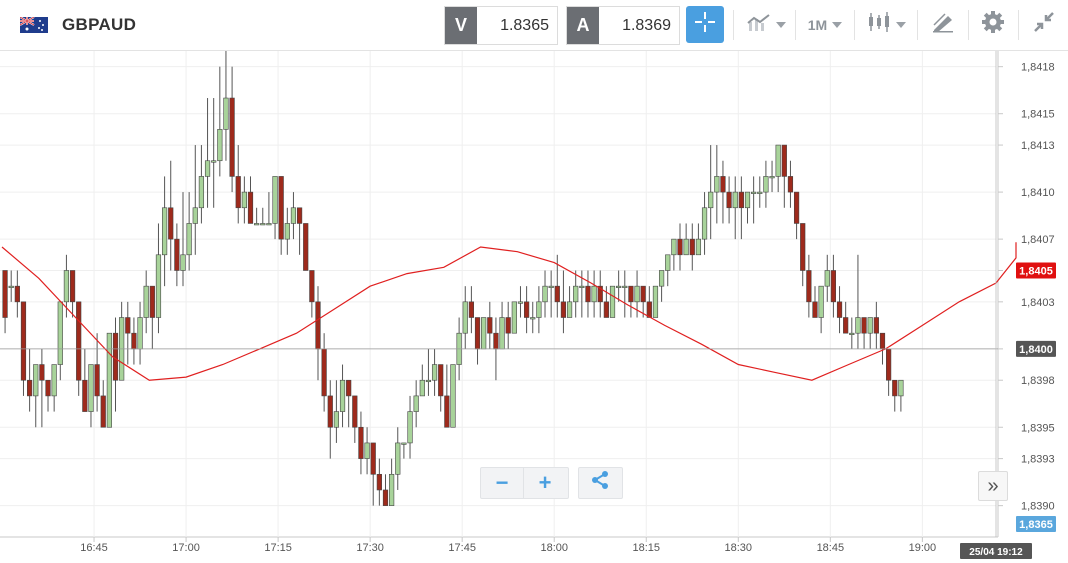 The image size is (1068, 563). What do you see at coordinates (461, 25) in the screenshot?
I see `bid-tag: V` at bounding box center [461, 25].